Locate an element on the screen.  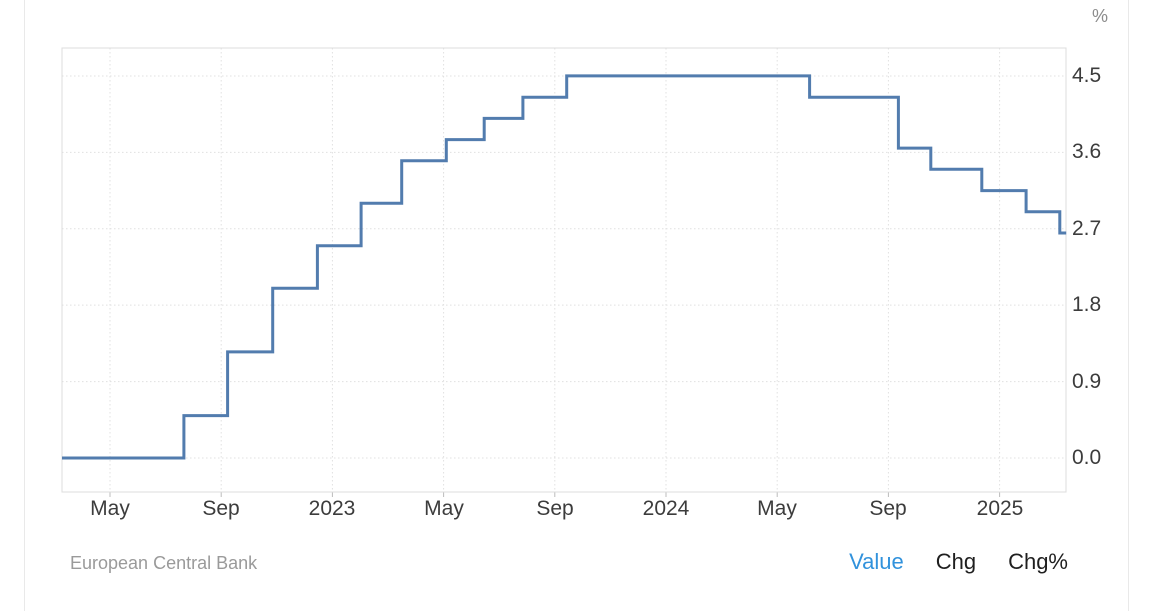
y-tick-label: 1.8 is located at coordinates (1087, 304).